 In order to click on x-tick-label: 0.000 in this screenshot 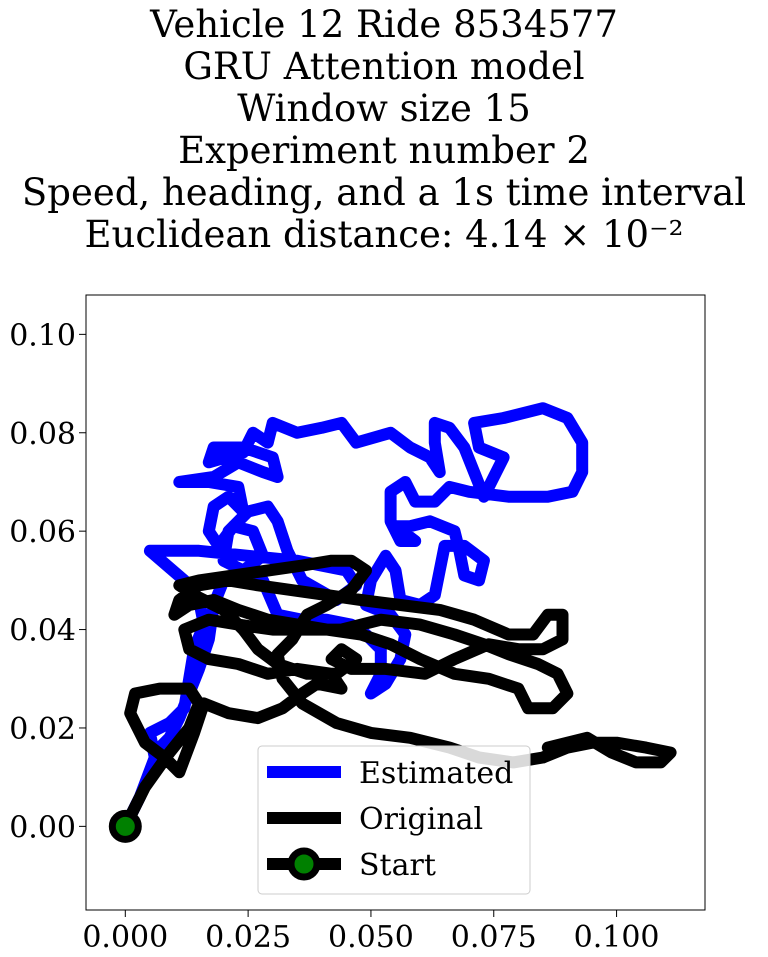, I will do `click(125, 937)`.